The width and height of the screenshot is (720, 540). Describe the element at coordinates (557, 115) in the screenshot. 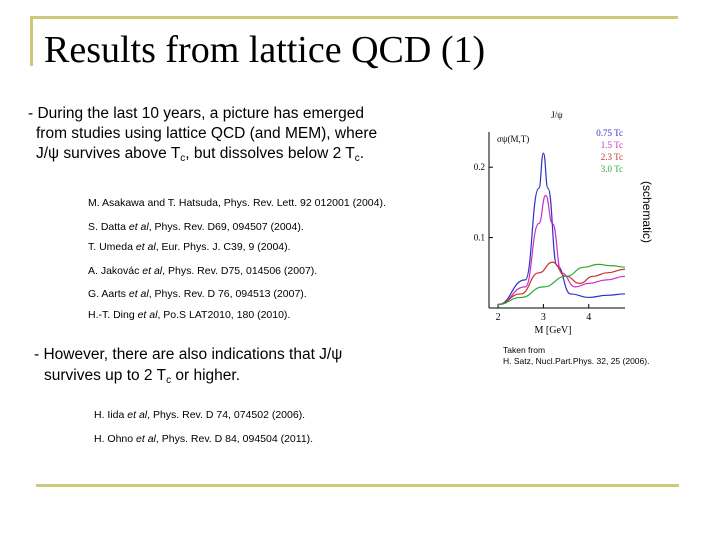

I see `chart-title: J/ψ` at that location.